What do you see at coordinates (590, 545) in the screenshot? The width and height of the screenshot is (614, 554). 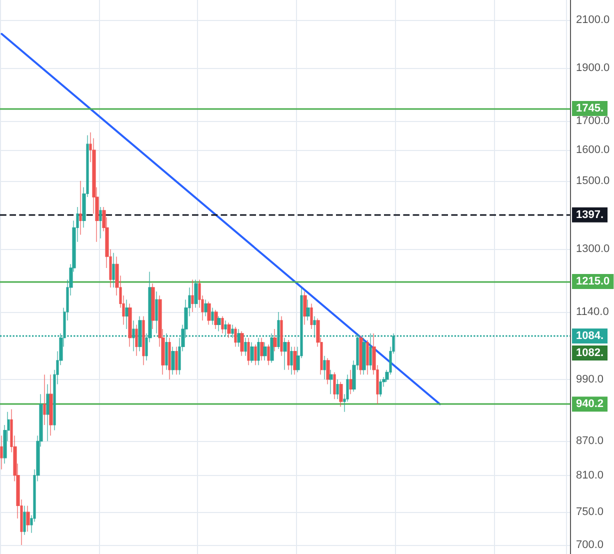 I see `y-tick-label: 700.0` at bounding box center [590, 545].